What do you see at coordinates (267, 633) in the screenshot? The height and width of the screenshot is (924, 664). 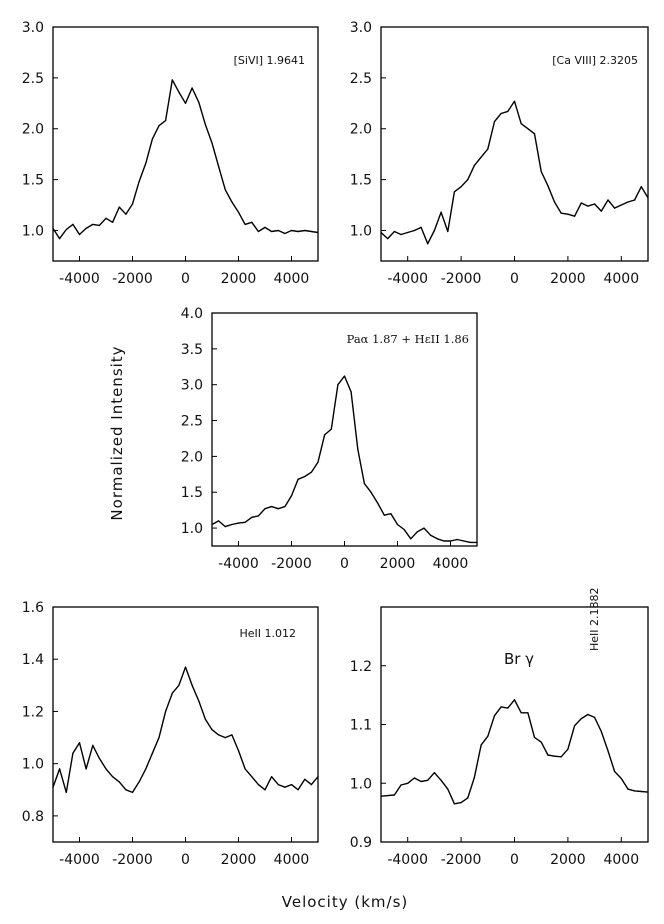 I see `line-annotation: HeII 1.012` at bounding box center [267, 633].